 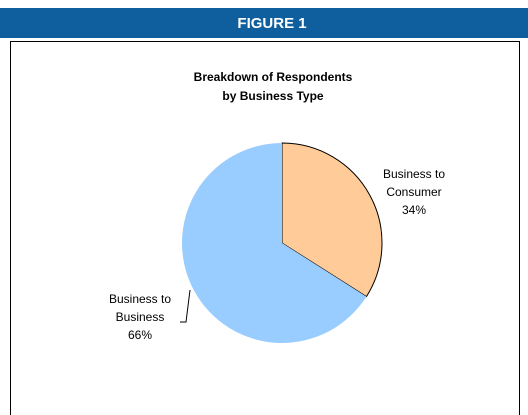 I want to click on chart-title-line: Breakdown of Respondents, so click(x=273, y=77).